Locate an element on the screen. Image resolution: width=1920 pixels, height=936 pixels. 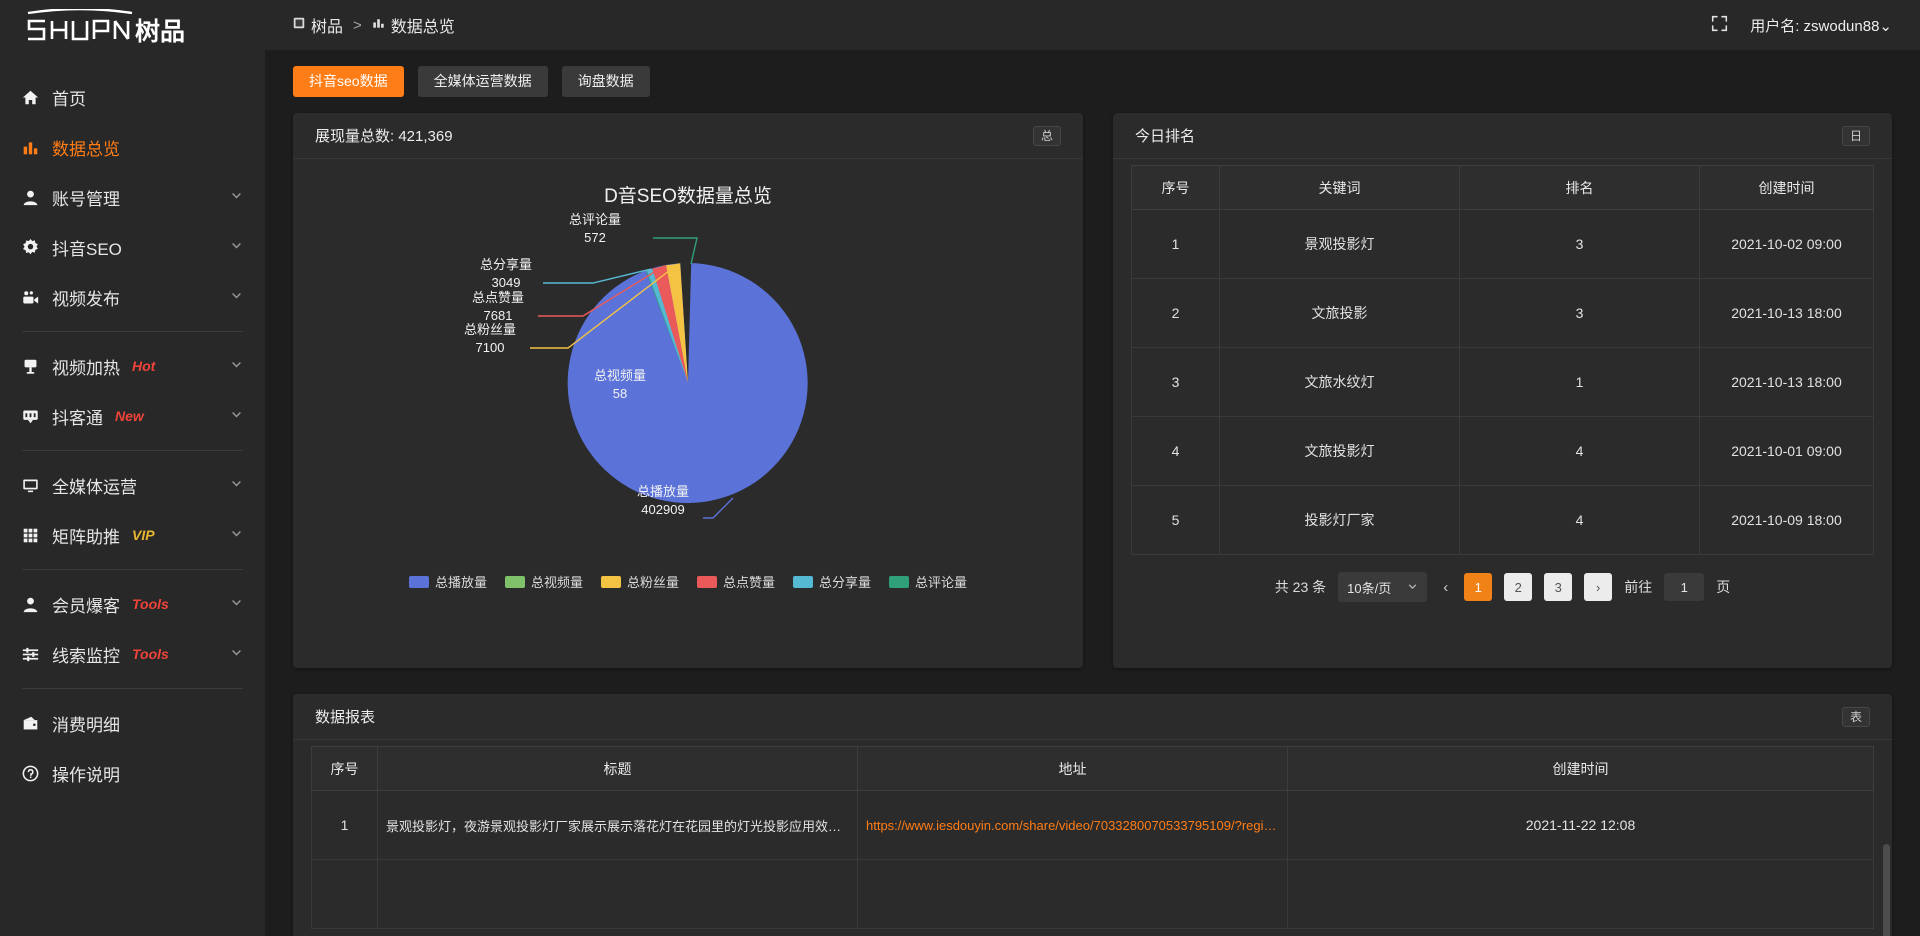
pie-label-likes-value: 7681 is located at coordinates (498, 315).